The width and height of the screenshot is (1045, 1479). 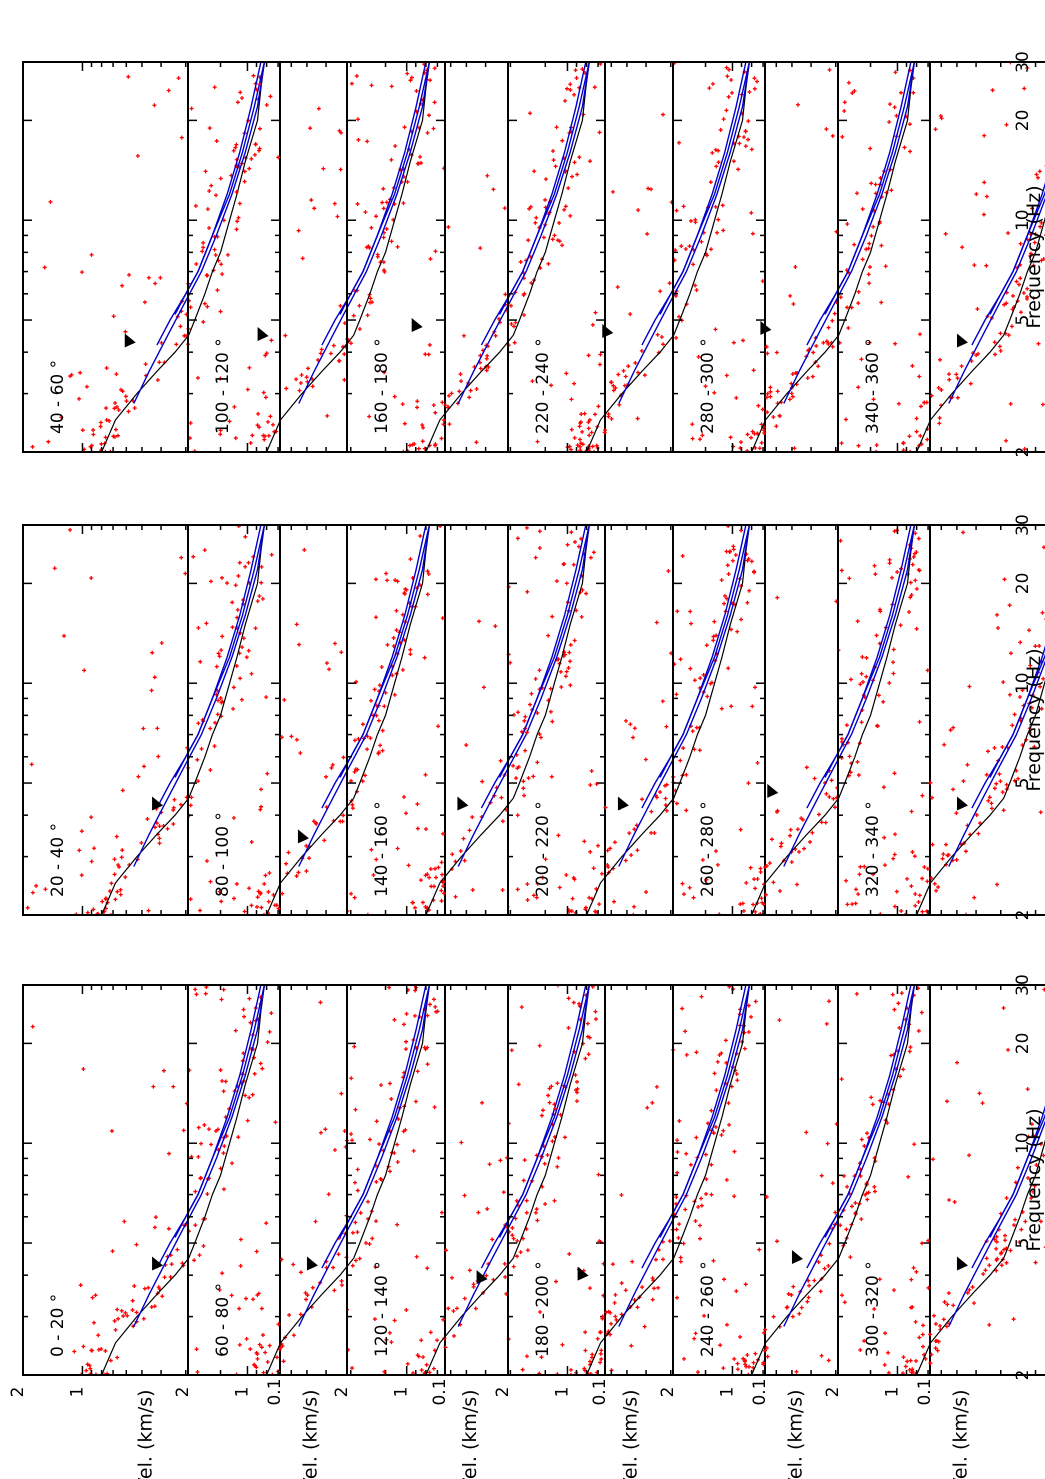 What do you see at coordinates (873, 1309) in the screenshot?
I see `panel-label: 300 - 320 °` at bounding box center [873, 1309].